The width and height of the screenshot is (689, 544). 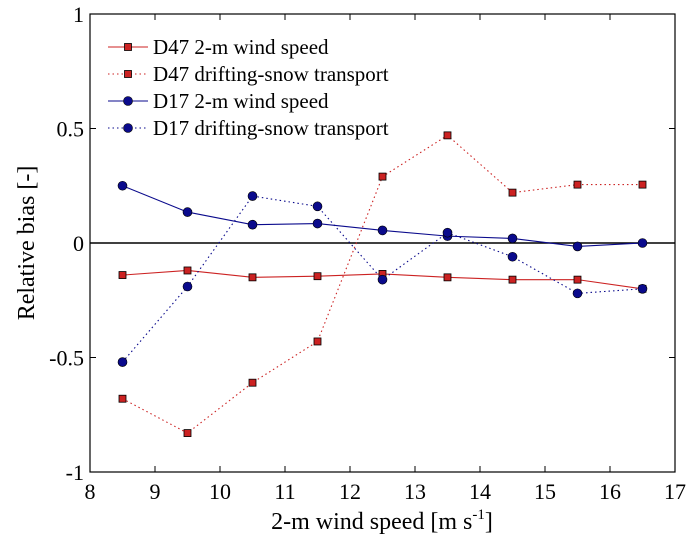 What do you see at coordinates (90, 491) in the screenshot?
I see `x-tick-label: 8` at bounding box center [90, 491].